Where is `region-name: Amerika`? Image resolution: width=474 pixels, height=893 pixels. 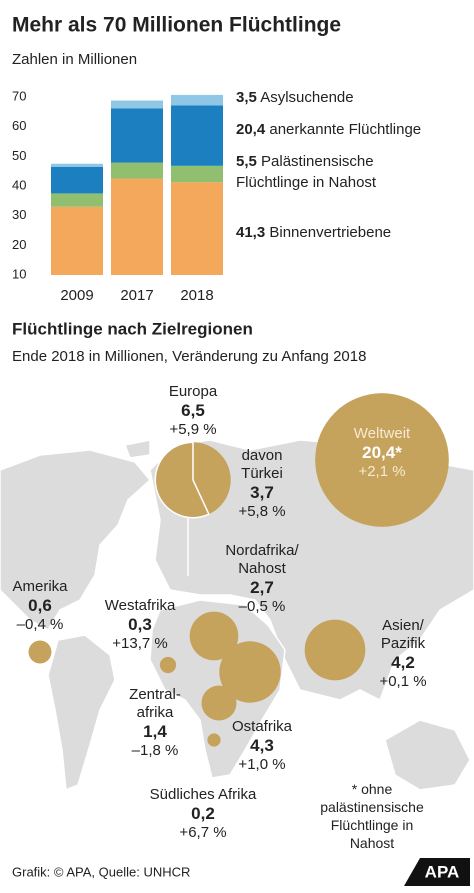
region-name: Amerika is located at coordinates (40, 586).